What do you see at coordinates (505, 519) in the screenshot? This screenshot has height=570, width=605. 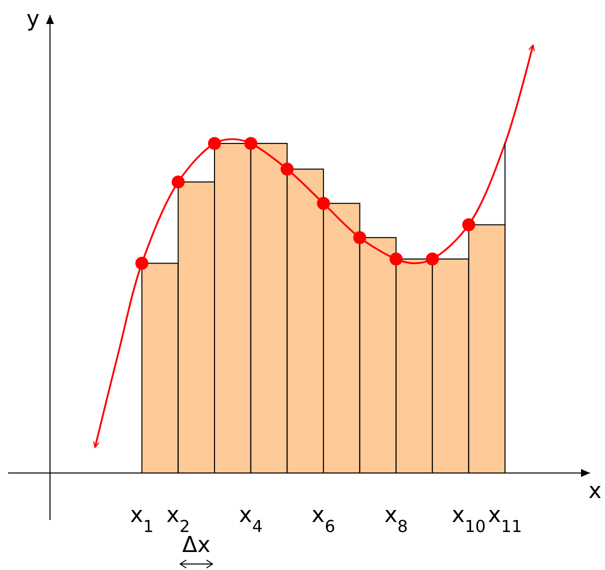 I see `x-tick-label: x$_{11}$` at bounding box center [505, 519].